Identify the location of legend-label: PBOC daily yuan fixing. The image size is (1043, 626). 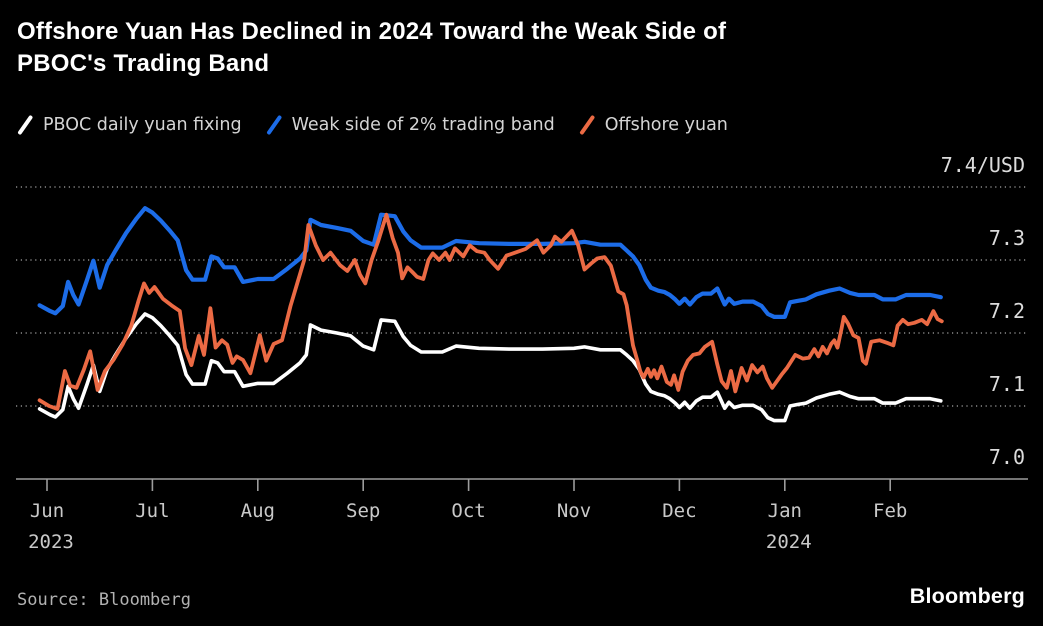
(142, 125).